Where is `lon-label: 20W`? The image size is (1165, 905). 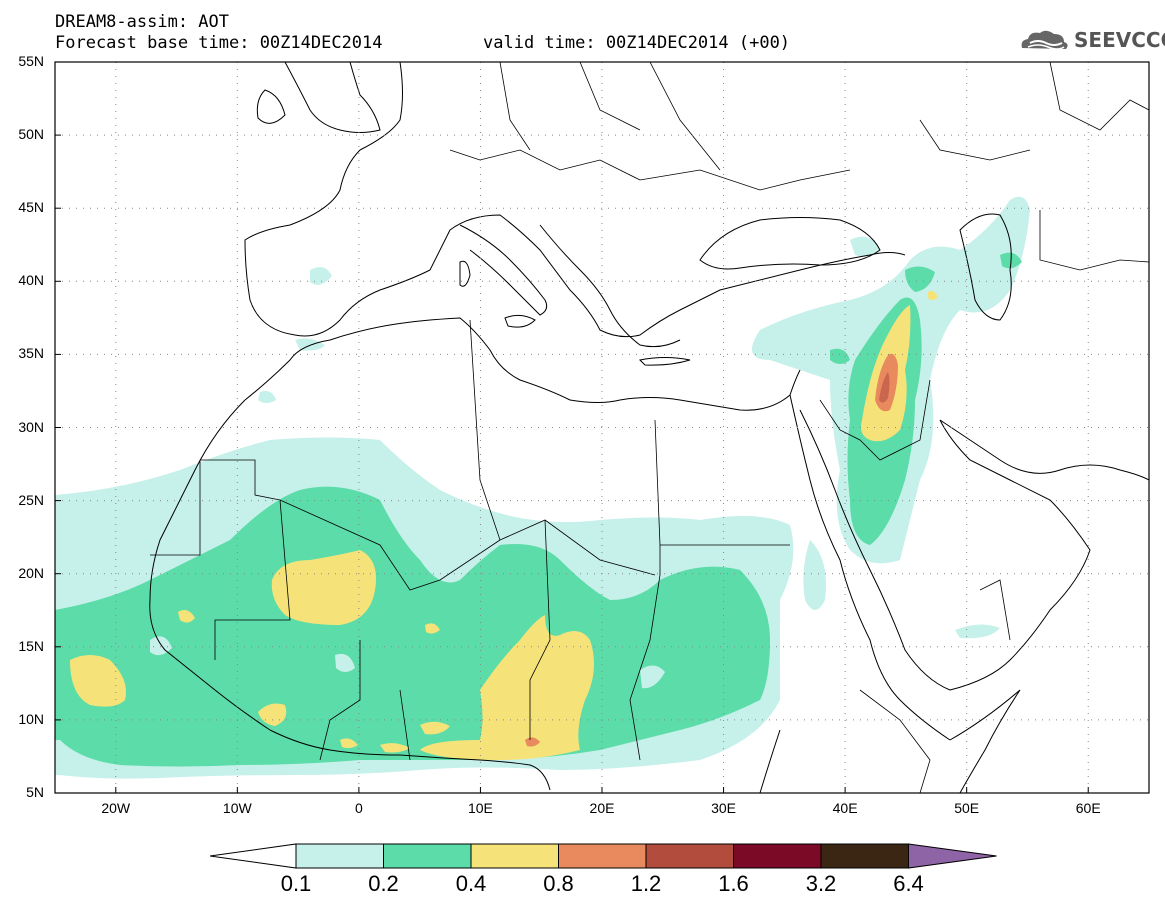 lon-label: 20W is located at coordinates (116, 808).